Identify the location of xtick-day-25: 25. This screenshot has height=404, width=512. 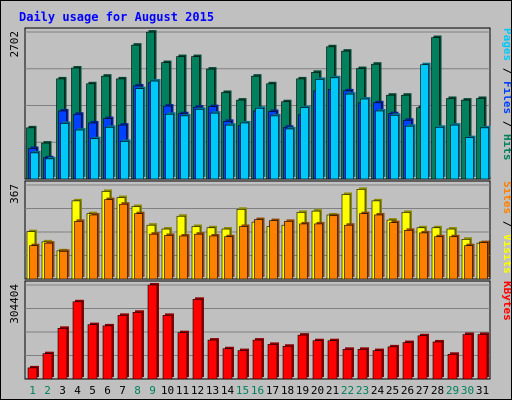
(392, 390).